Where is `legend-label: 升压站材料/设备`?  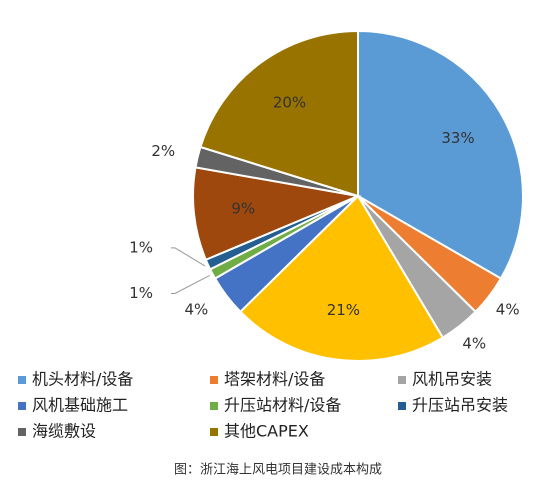
legend-label: 升压站材料/设备 is located at coordinates (282, 405).